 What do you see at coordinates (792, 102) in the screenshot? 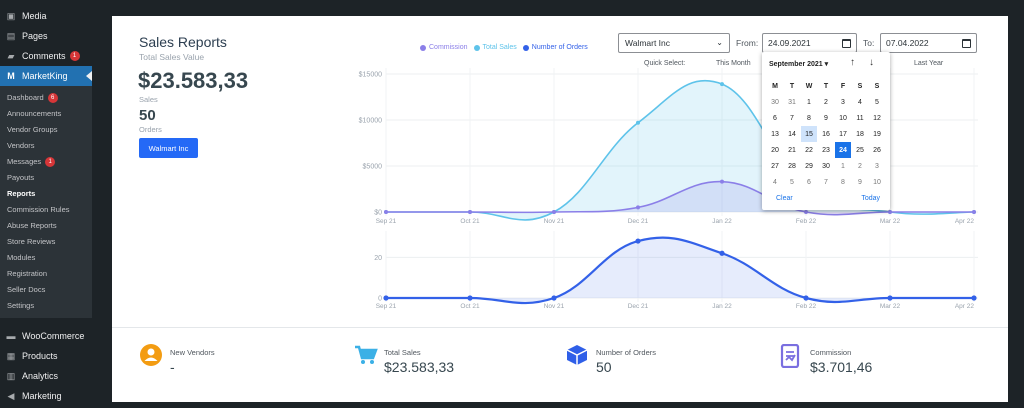
I see `calendar-day: 31` at bounding box center [792, 102].